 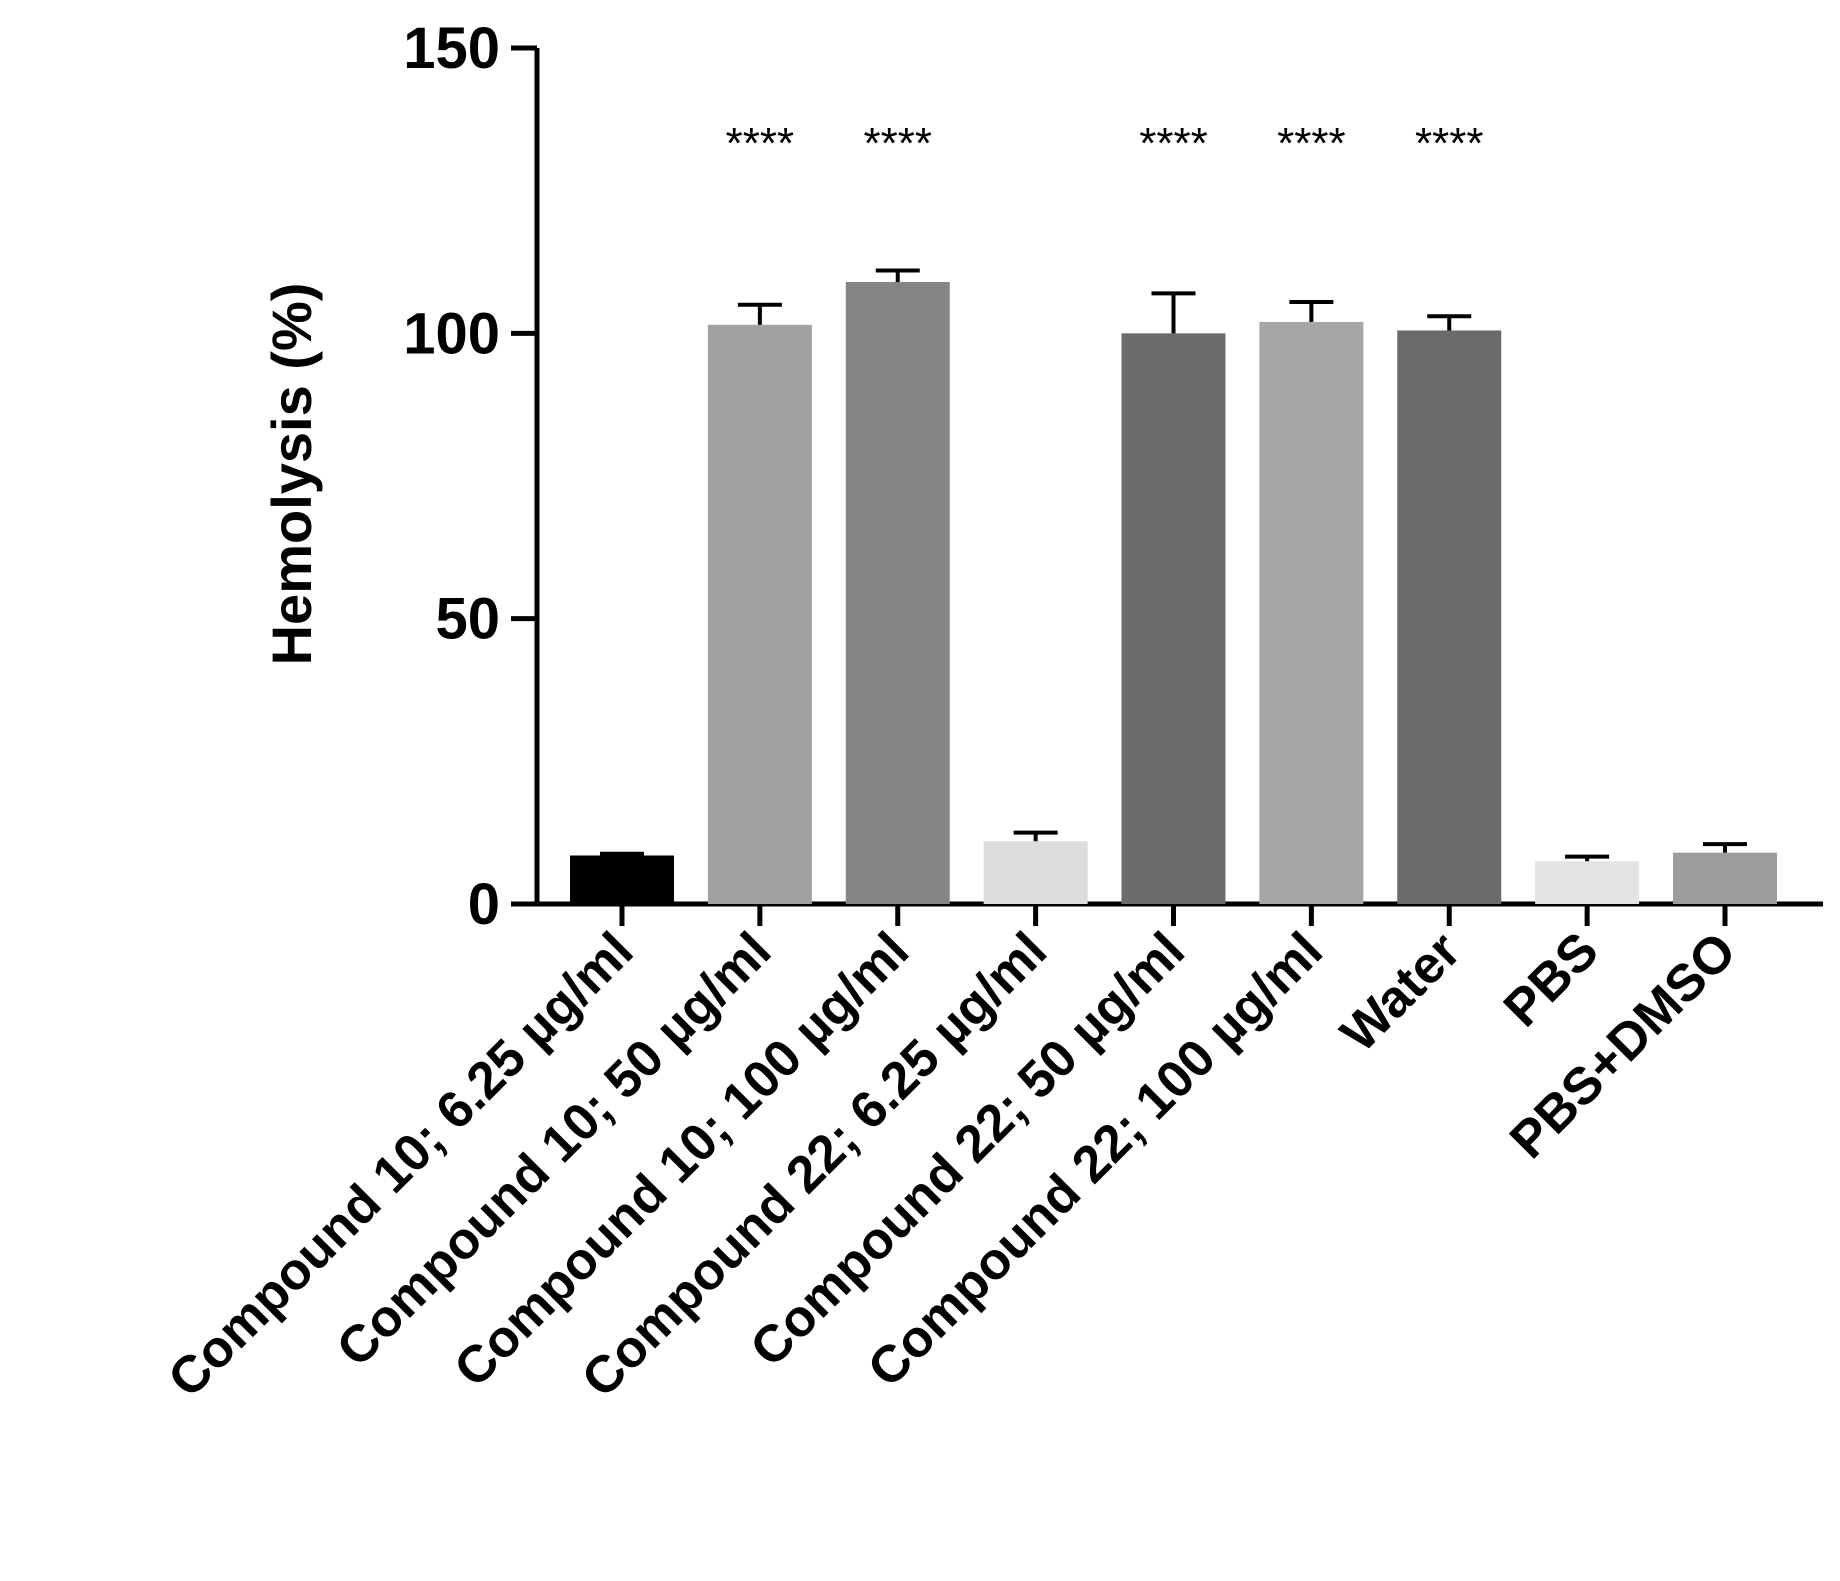 I want to click on y-tick-label: 50, so click(x=467, y=619).